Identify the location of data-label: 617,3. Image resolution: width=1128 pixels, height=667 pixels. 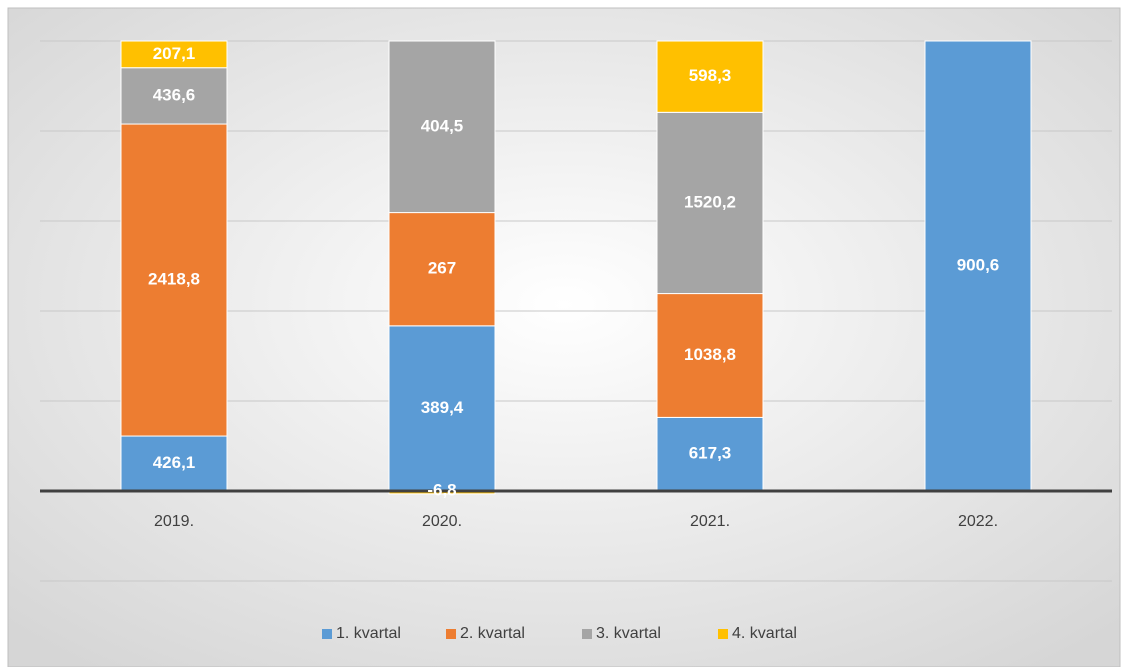
(710, 453).